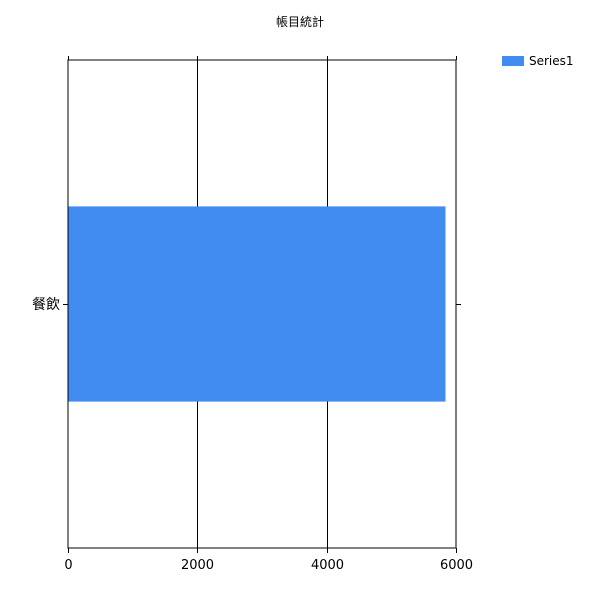 Image resolution: width=600 pixels, height=600 pixels. What do you see at coordinates (197, 565) in the screenshot?
I see `x-tick-label-2000: 2000` at bounding box center [197, 565].